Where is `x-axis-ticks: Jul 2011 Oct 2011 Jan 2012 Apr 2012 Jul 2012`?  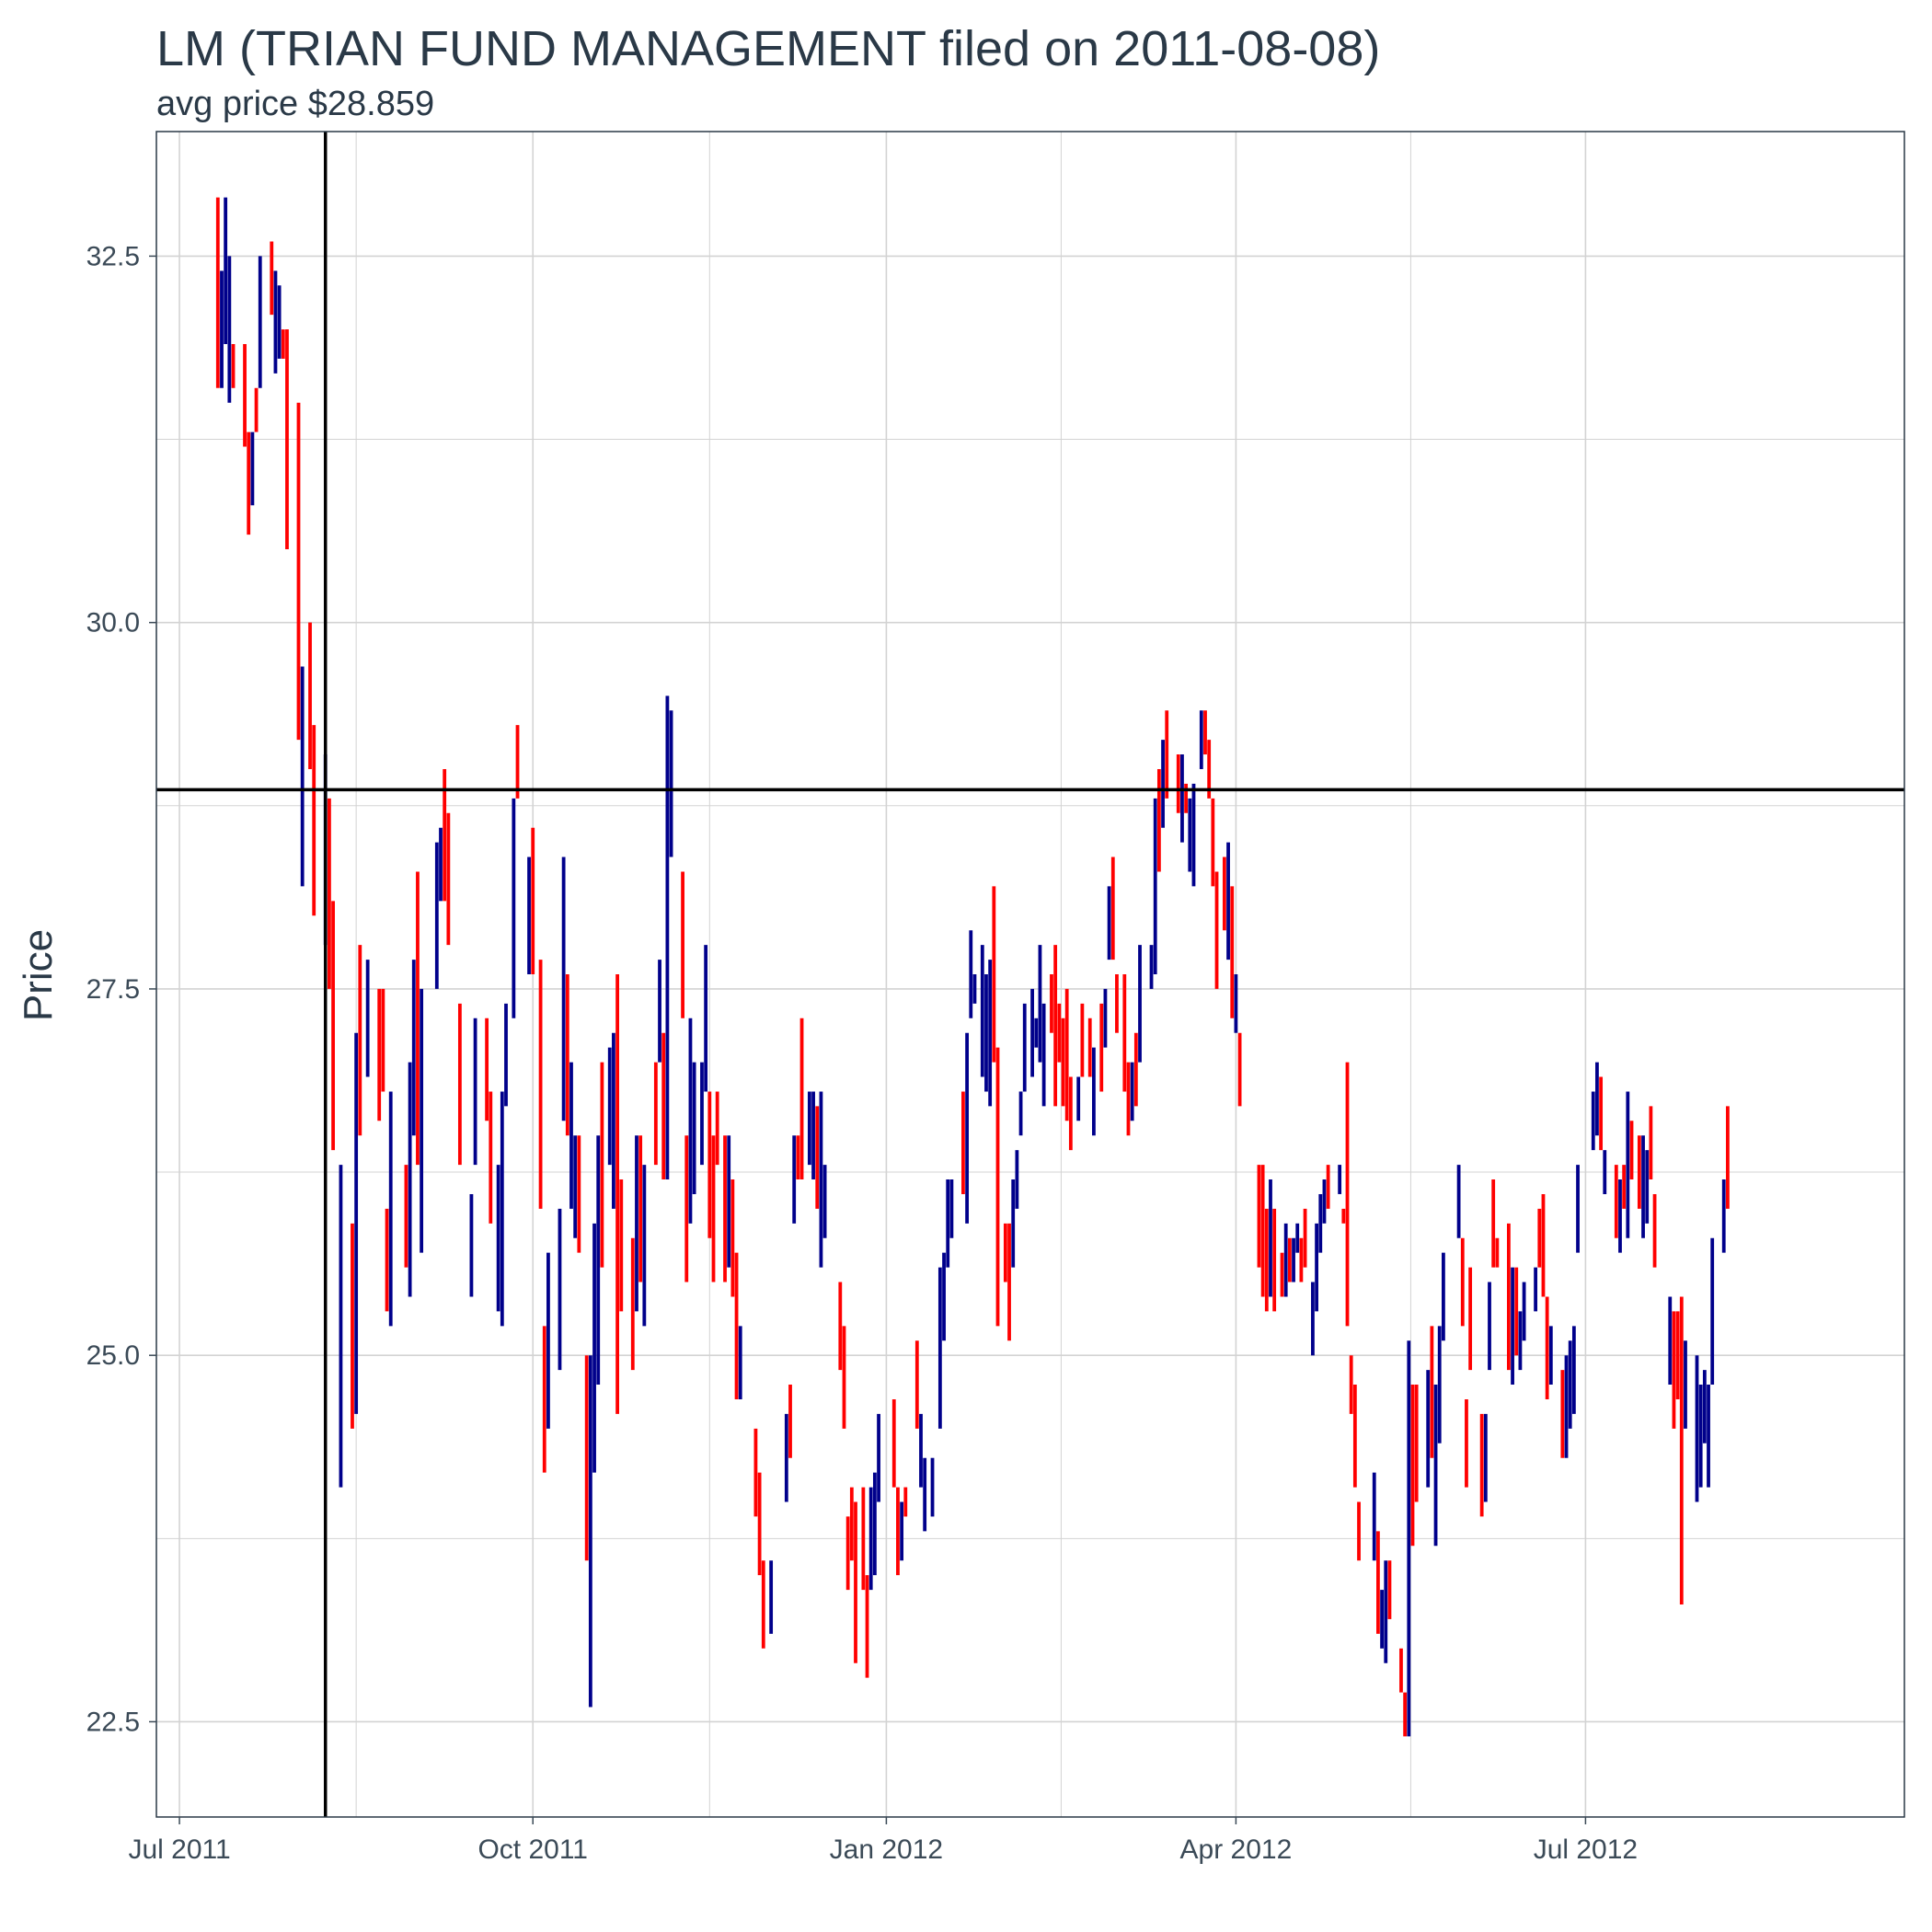
x-axis-ticks: Jul 2011 Oct 2011 Jan 2012 Apr 2012 Jul 2012 is located at coordinates (883, 1841).